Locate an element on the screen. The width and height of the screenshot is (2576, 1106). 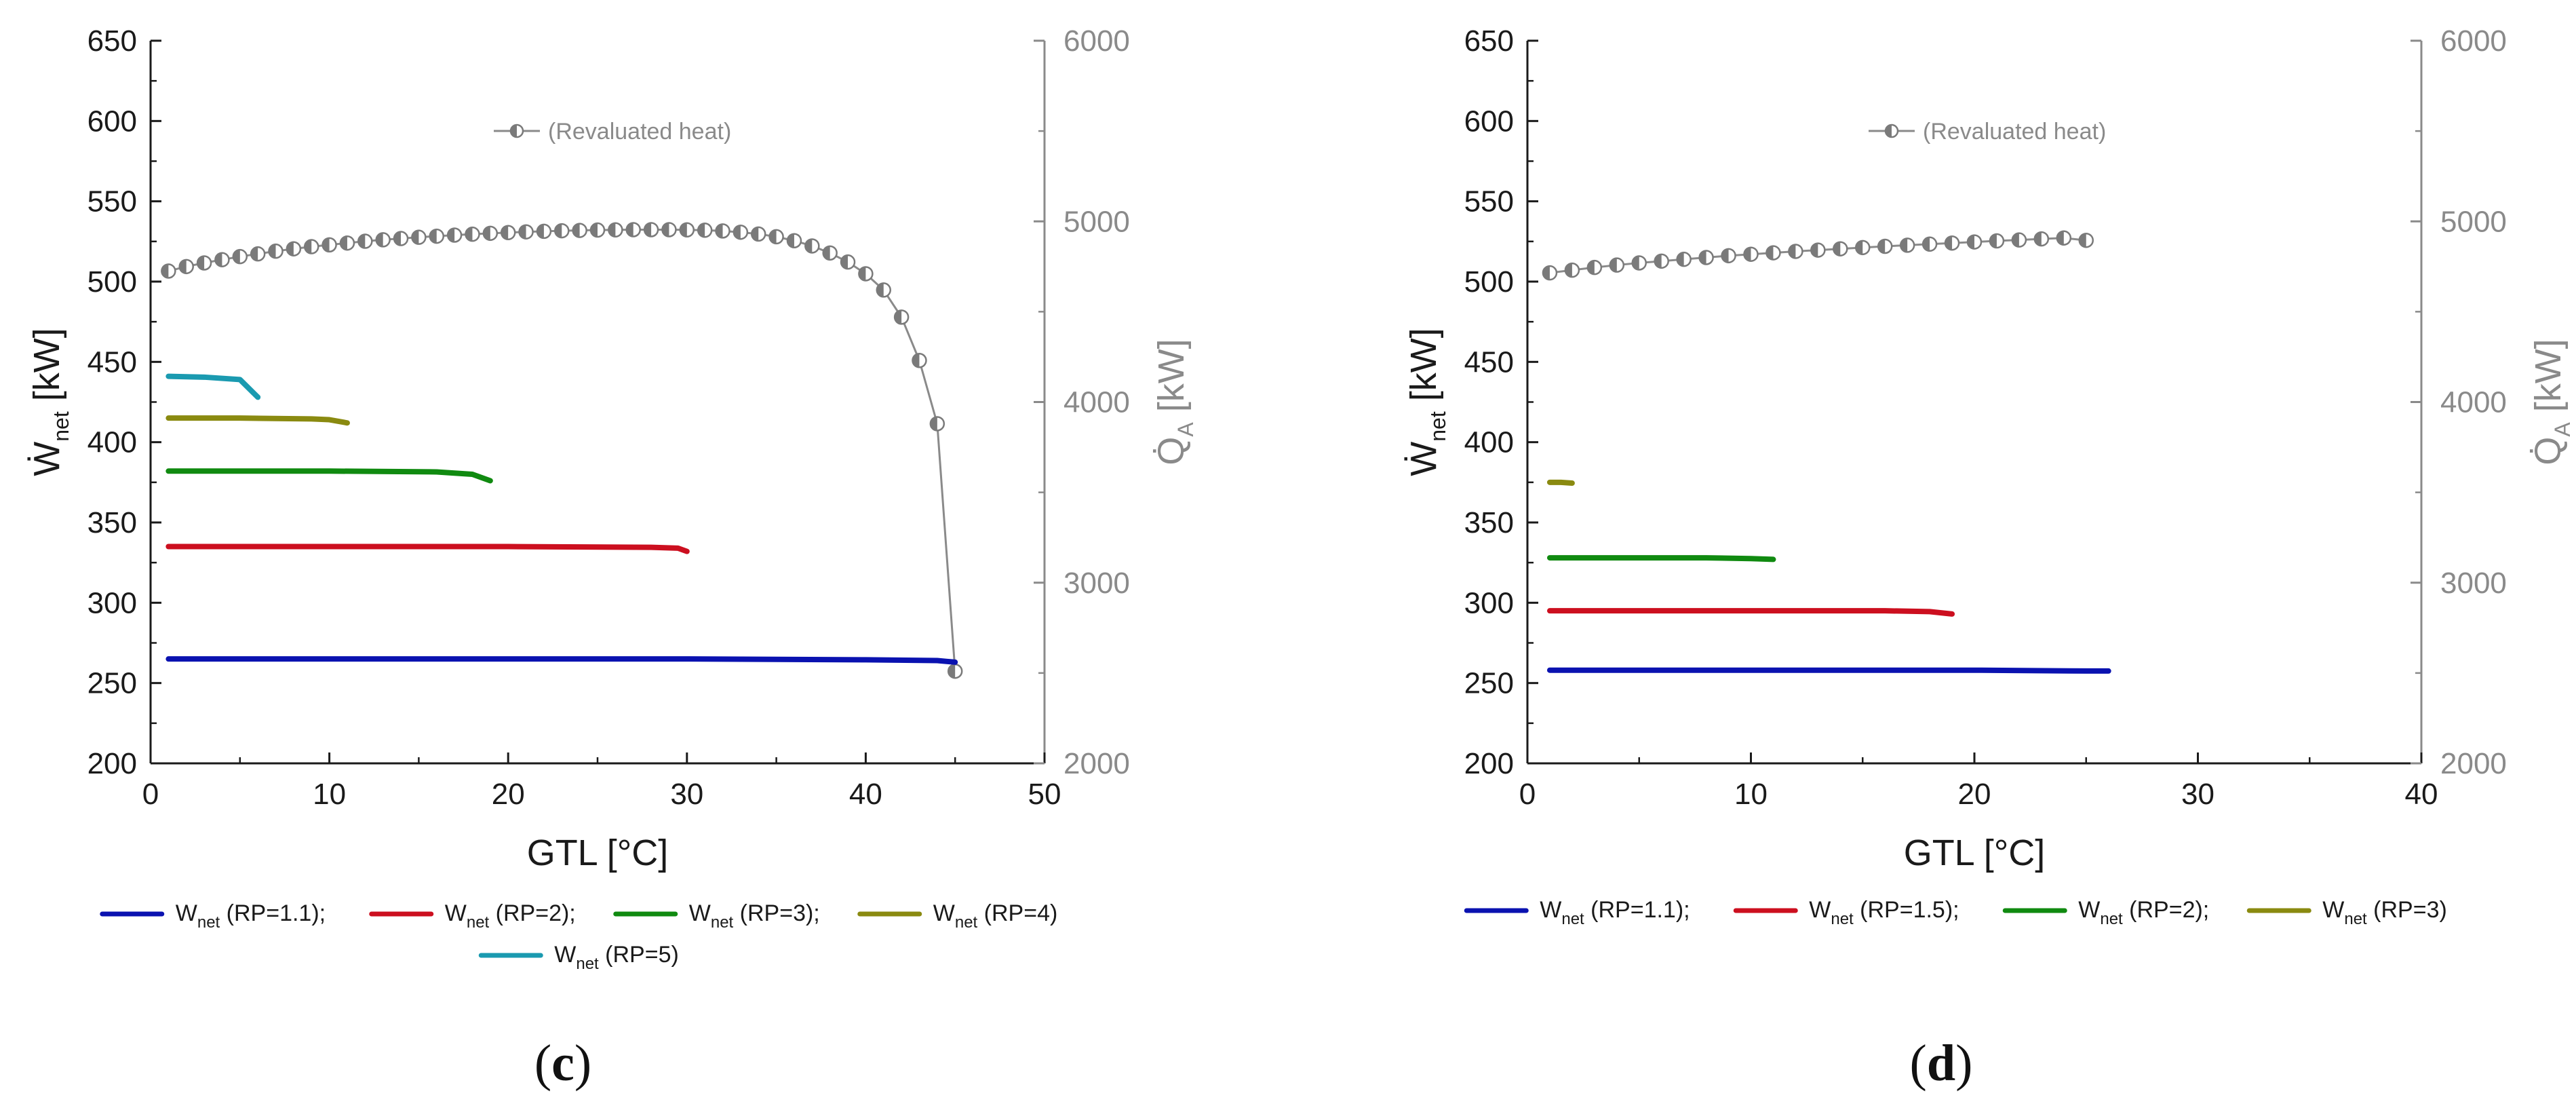
y2-tick-label: 5000 is located at coordinates (2473, 221).